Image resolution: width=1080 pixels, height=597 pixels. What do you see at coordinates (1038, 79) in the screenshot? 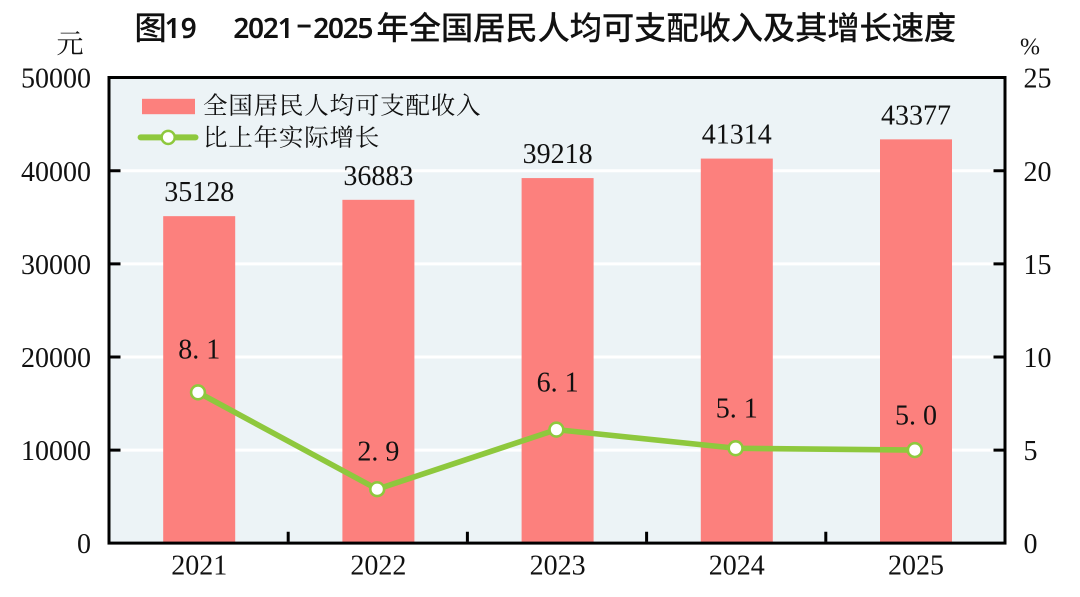
I see `svg-text: 25` at bounding box center [1038, 79].